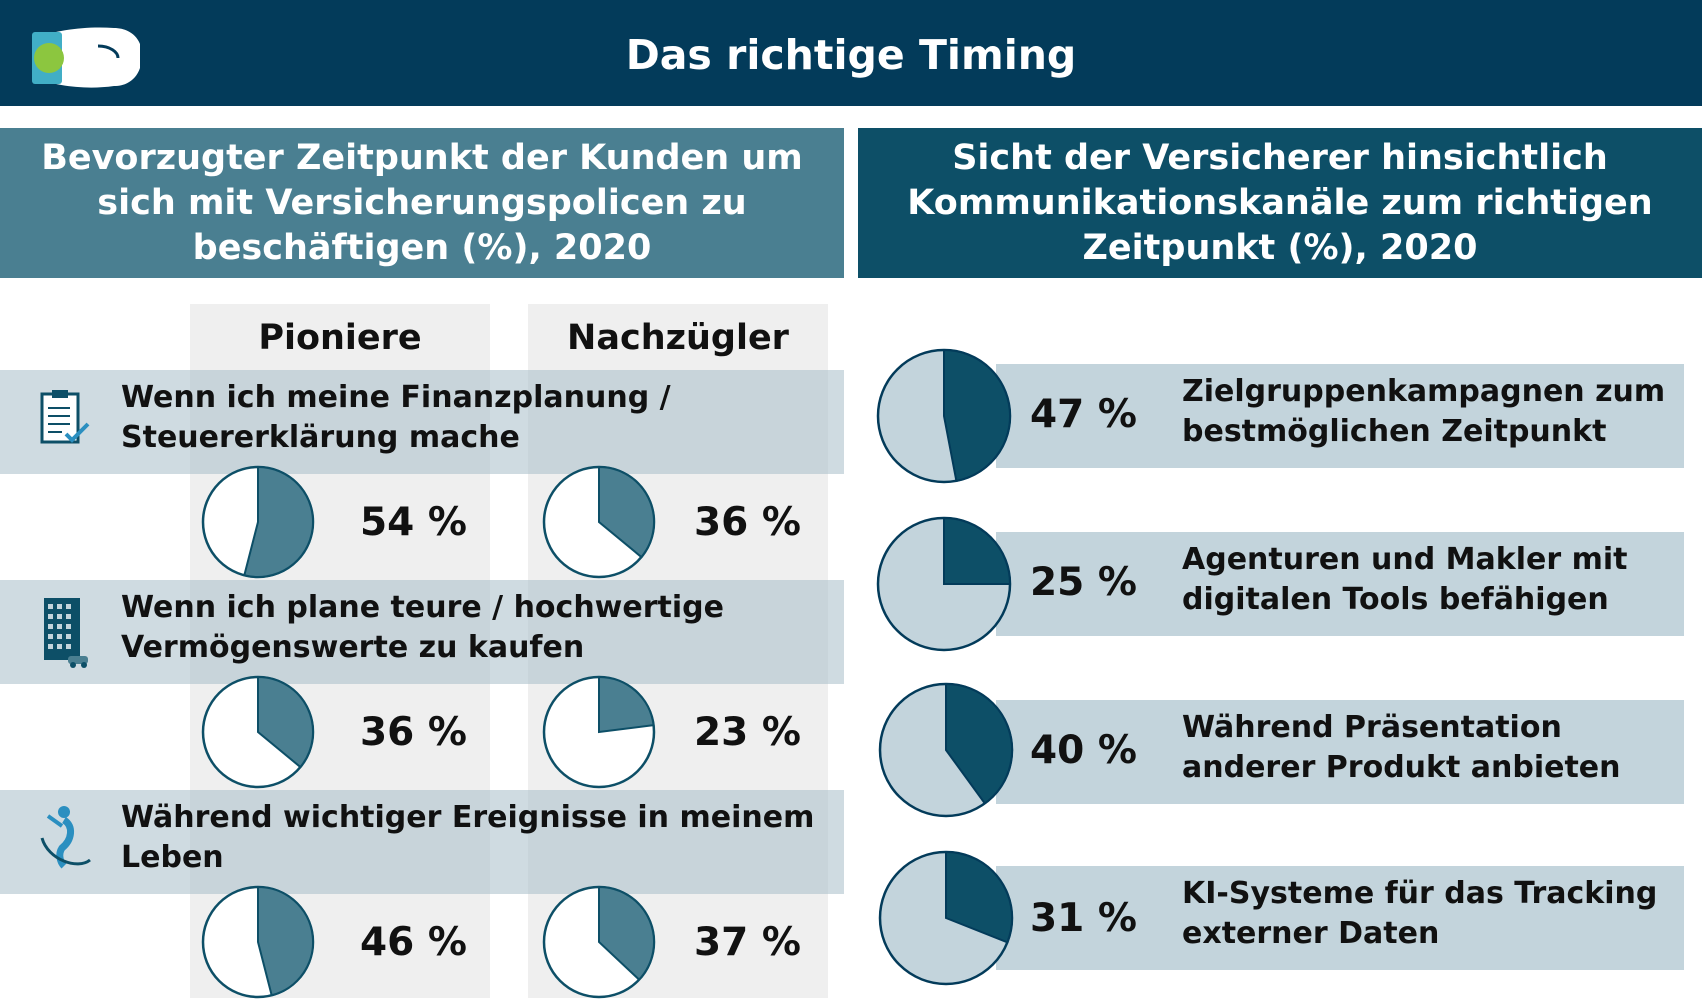 This screenshot has width=1702, height=999. I want to click on clipboard-checklist-icon, so click(64, 420).